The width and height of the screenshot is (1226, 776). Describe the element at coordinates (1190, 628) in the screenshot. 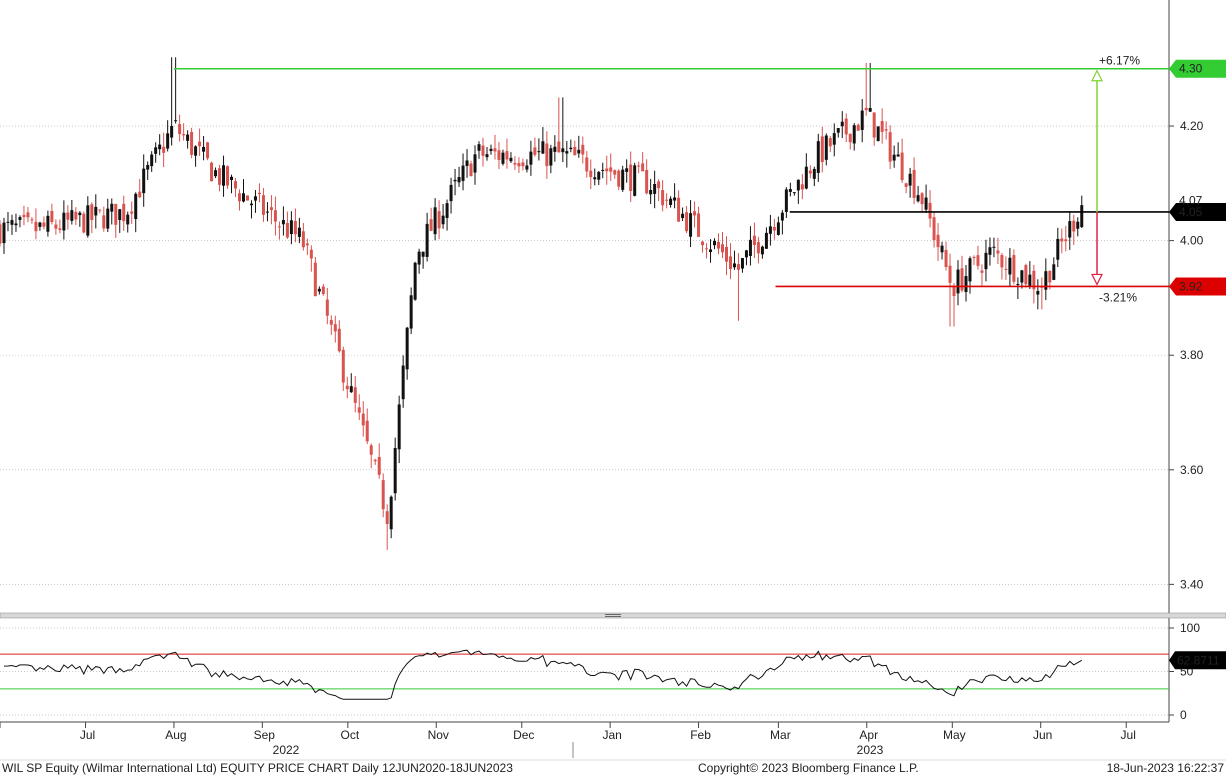

I see `rsi-y-tick-label: 100` at that location.